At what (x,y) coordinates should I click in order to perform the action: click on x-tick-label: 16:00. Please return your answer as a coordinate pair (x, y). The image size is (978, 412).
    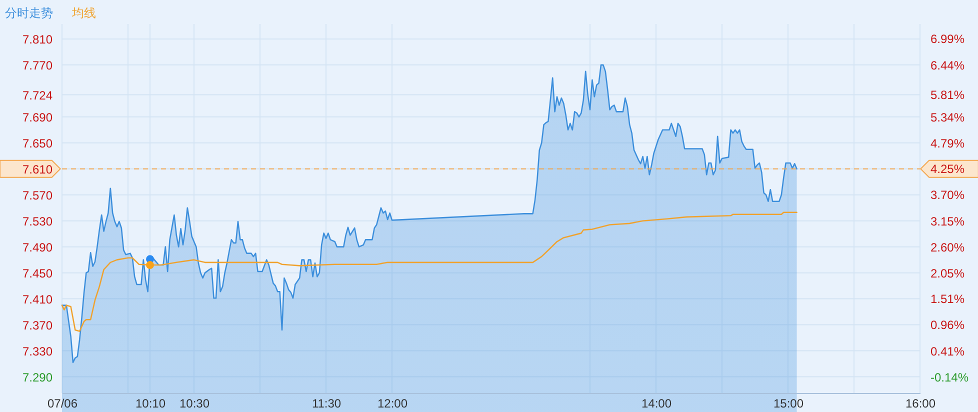
    Looking at the image, I should click on (920, 403).